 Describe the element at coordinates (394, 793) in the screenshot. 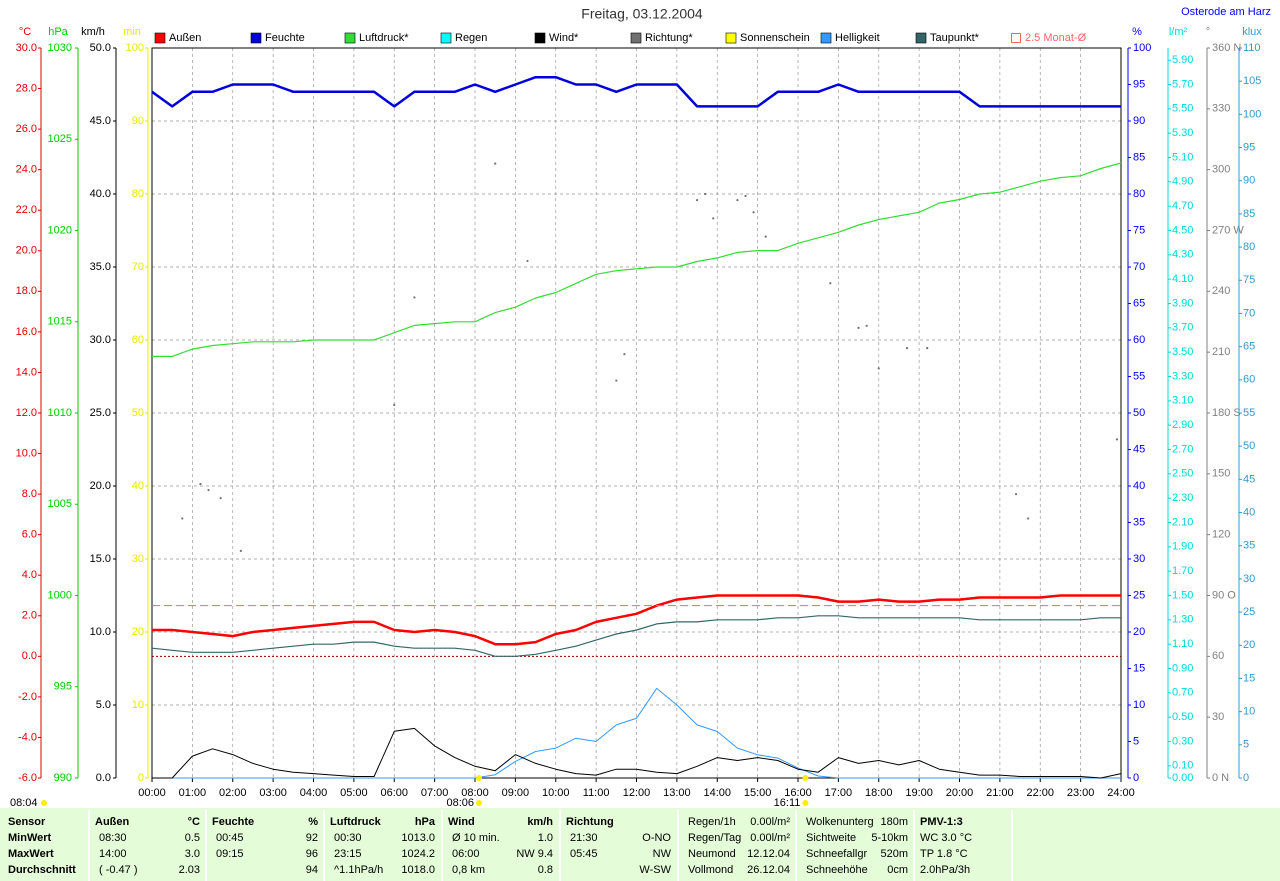

I see `x-tick-label: 06:00` at that location.